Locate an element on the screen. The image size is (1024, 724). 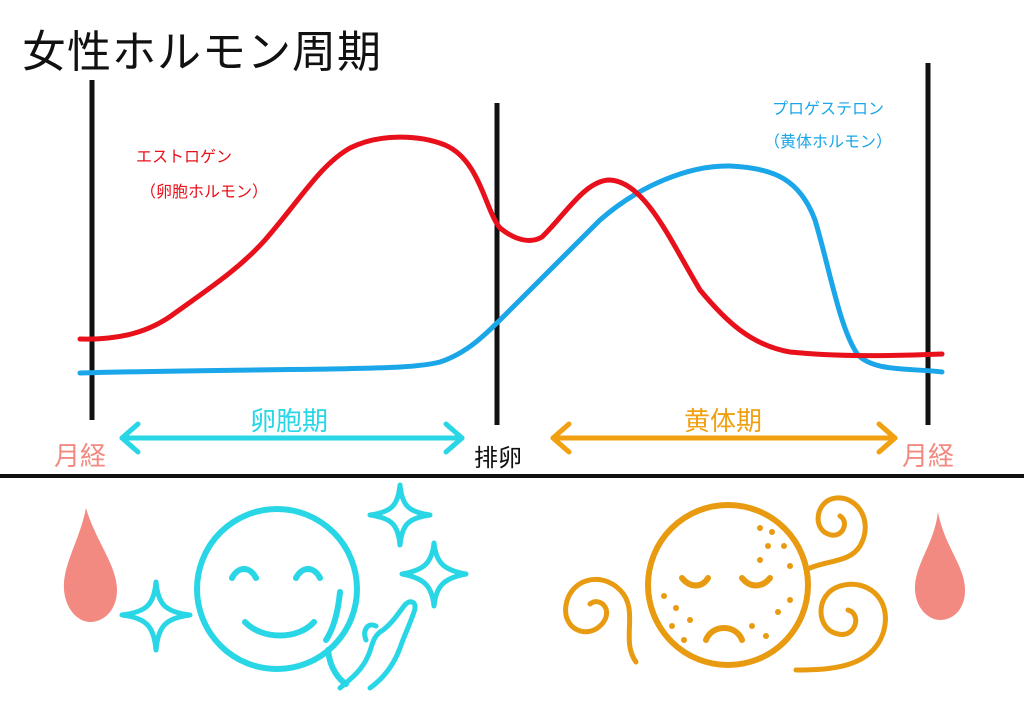
progesterone-name-label: プロゲステロン is located at coordinates (828, 108).